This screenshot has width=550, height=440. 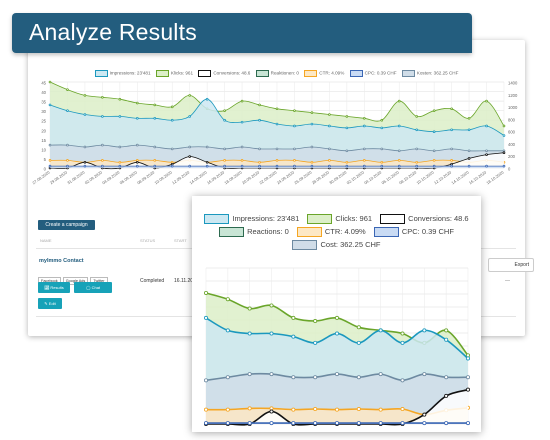 What do you see at coordinates (61, 261) in the screenshot?
I see `campaign-name-link: myImmo Contact` at bounding box center [61, 261].